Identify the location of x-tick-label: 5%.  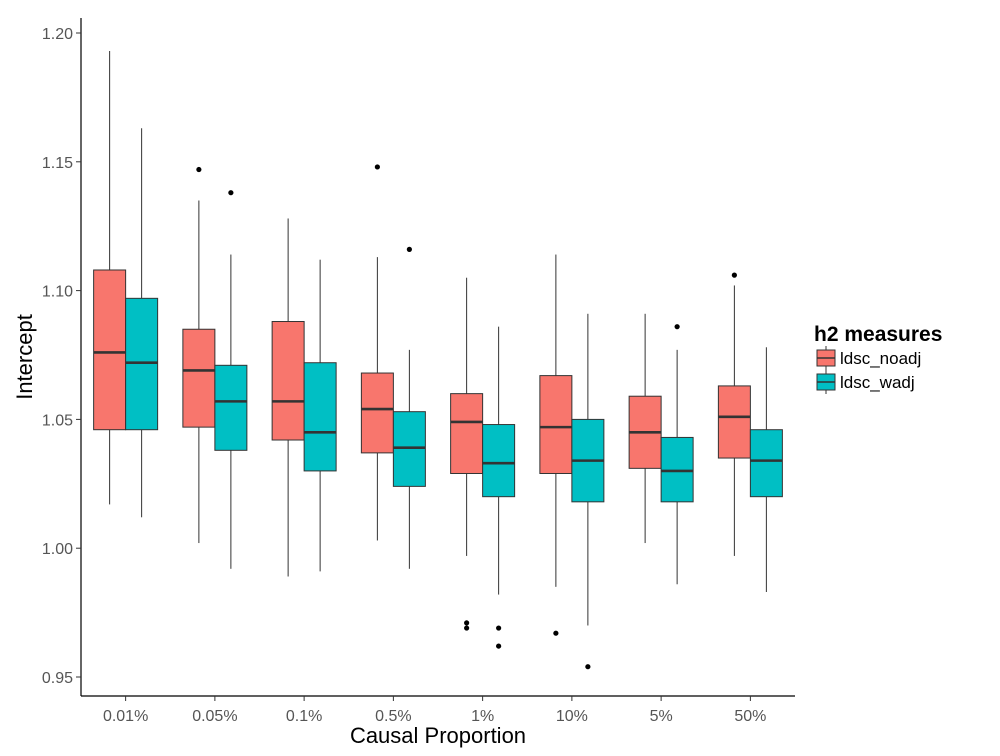
(661, 716).